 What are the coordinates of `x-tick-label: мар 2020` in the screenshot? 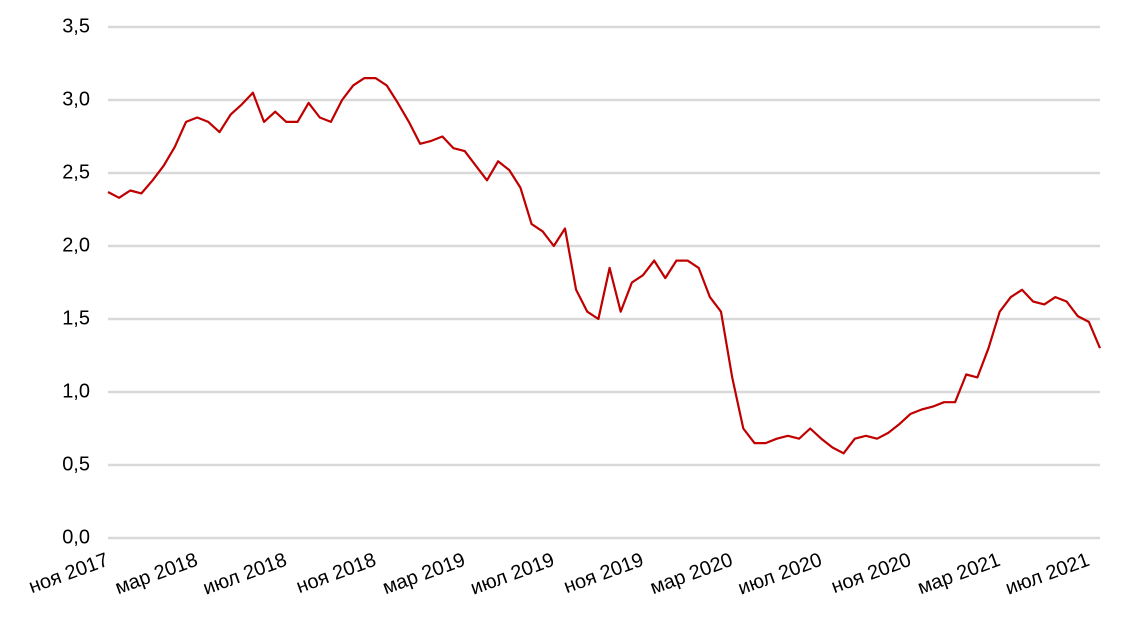 It's located at (691, 574).